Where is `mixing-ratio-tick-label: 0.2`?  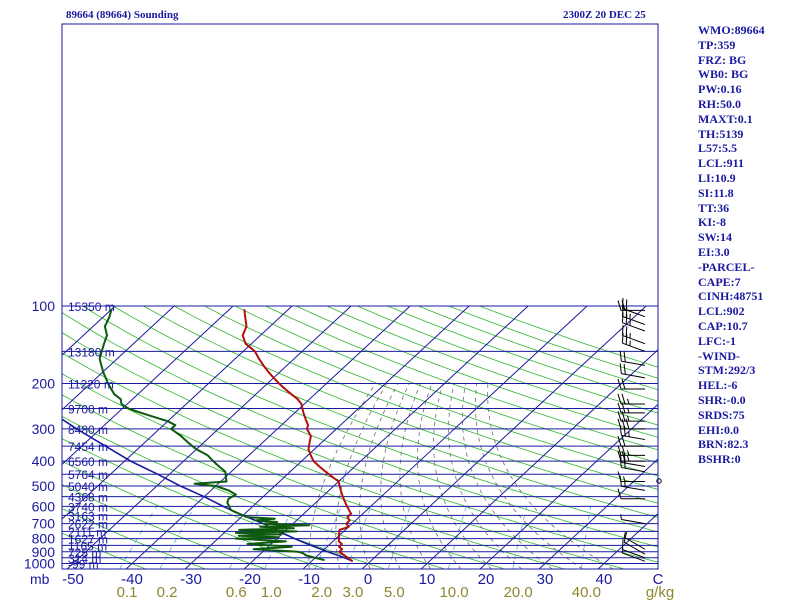 mixing-ratio-tick-label: 0.2 is located at coordinates (167, 592).